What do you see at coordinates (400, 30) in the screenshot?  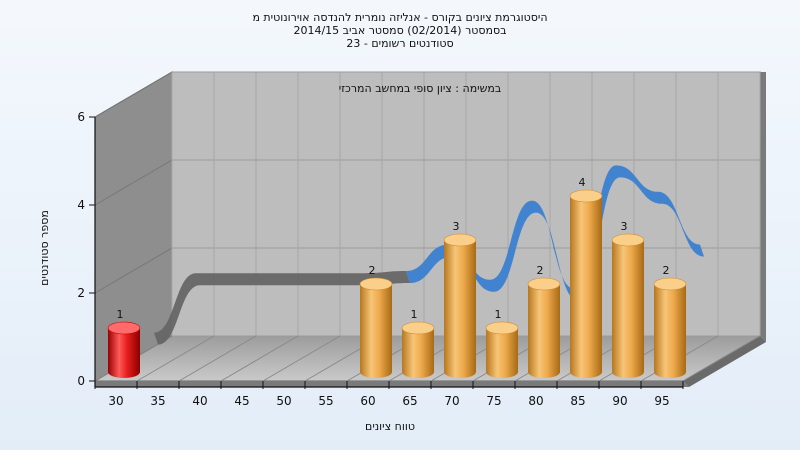 I see `chart-title-line-2: בסמסטר (02/2014) סמסטר אביב 2014/15` at bounding box center [400, 30].